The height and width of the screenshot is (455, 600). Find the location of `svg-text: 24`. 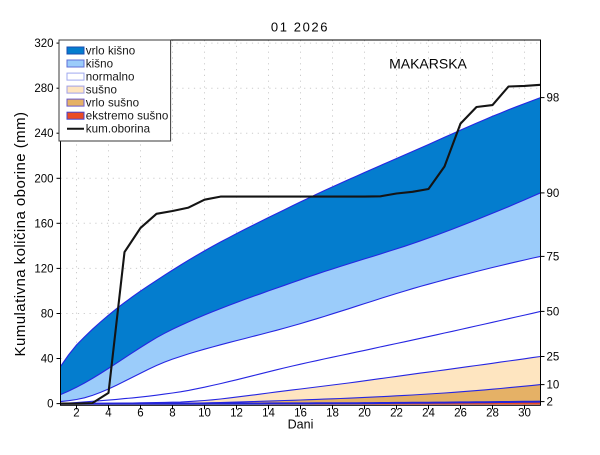

svg-text: 24 is located at coordinates (428, 414).